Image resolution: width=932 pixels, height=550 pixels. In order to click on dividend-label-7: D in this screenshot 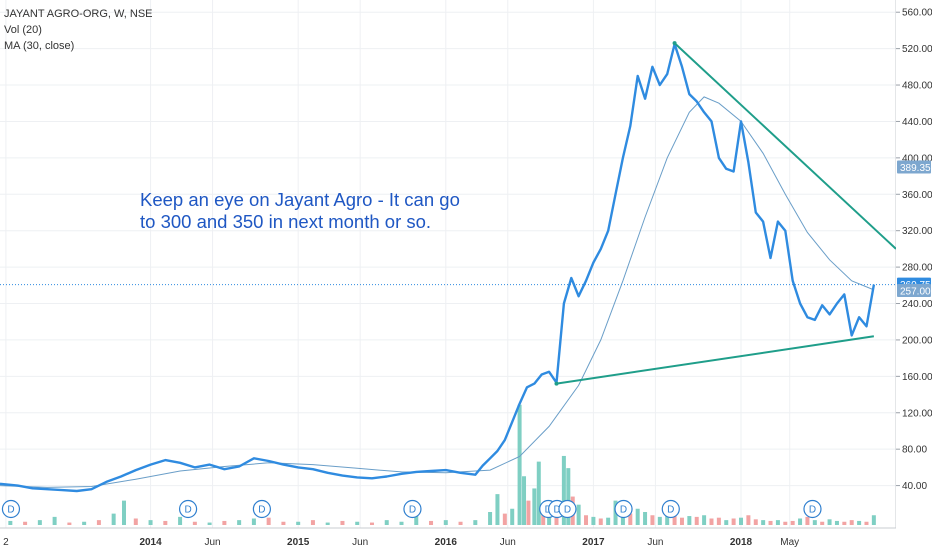, I will do `click(623, 510)`.